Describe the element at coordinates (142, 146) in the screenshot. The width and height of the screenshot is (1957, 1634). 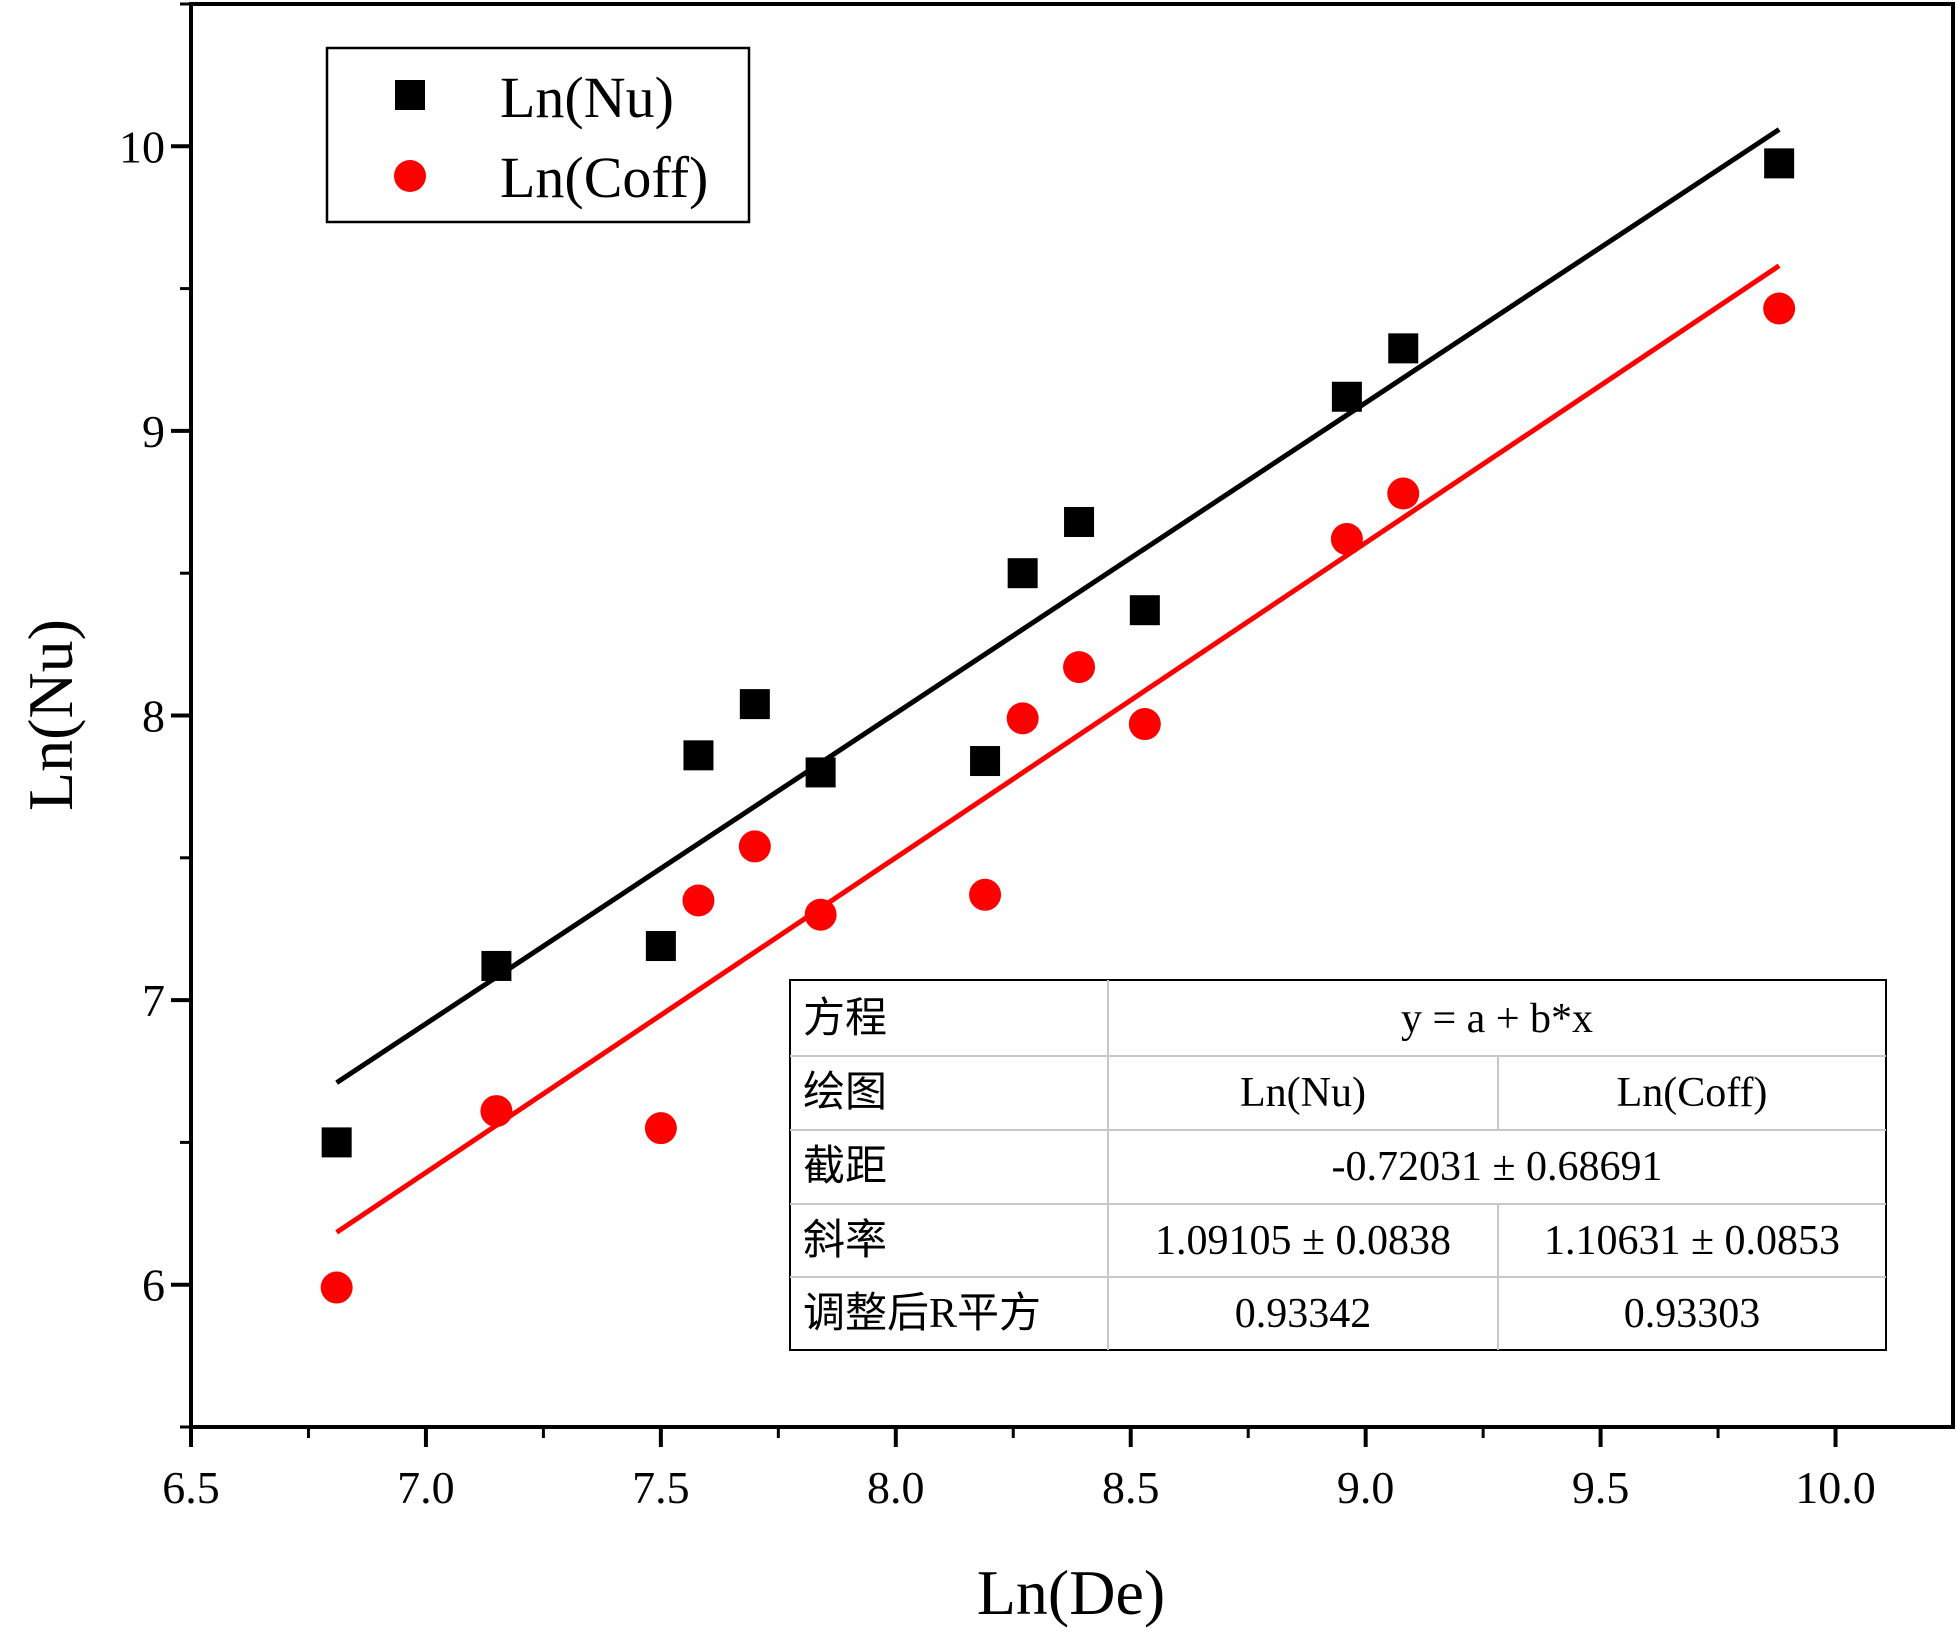
I see `y-tick-label: 10` at that location.